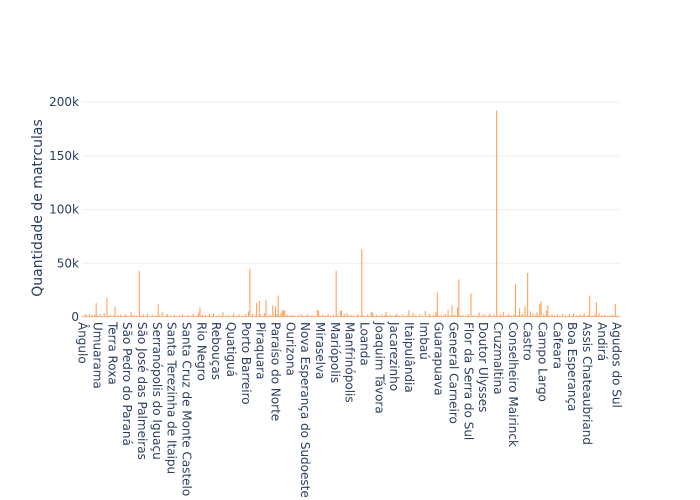 This screenshot has height=500, width=700. What do you see at coordinates (587, 383) in the screenshot?
I see `x-tick-label: Assis Chateaubriand` at bounding box center [587, 383].